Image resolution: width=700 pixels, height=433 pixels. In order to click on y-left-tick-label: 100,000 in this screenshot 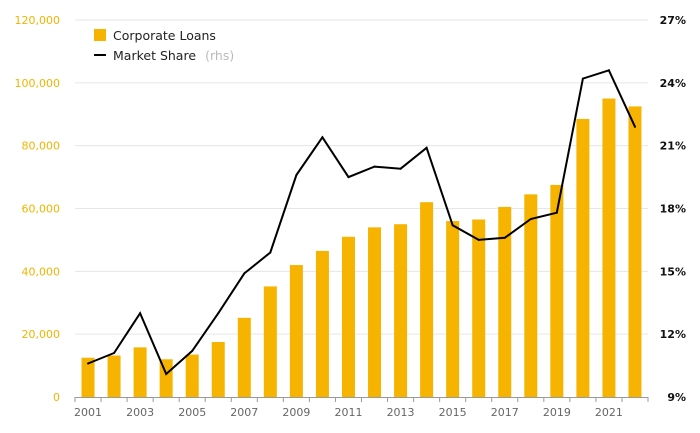, I will do `click(38, 83)`.